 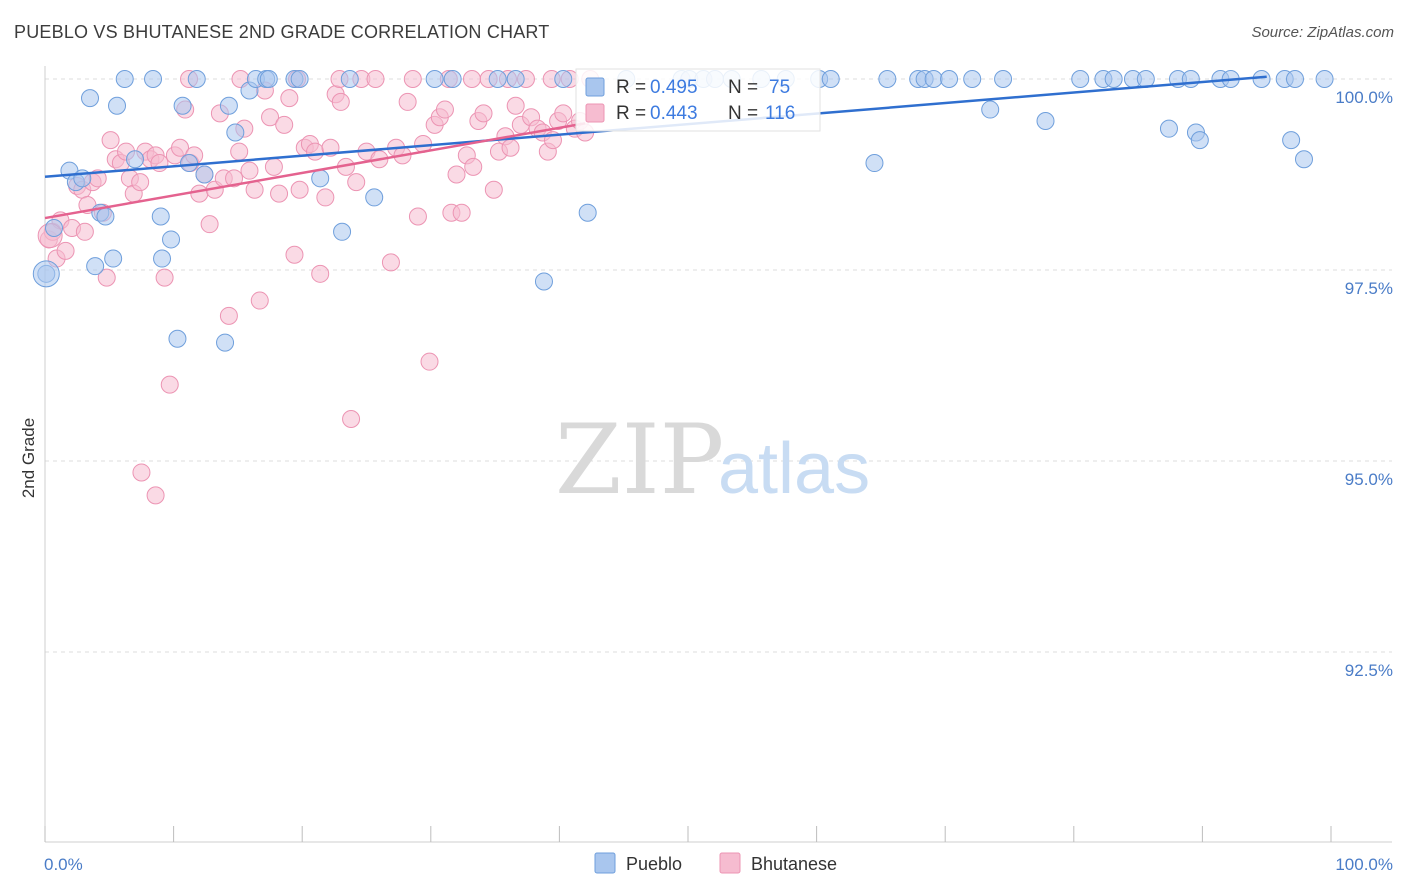 I want to click on legend-bottom-bhutanese-swatch, so click(x=730, y=863).